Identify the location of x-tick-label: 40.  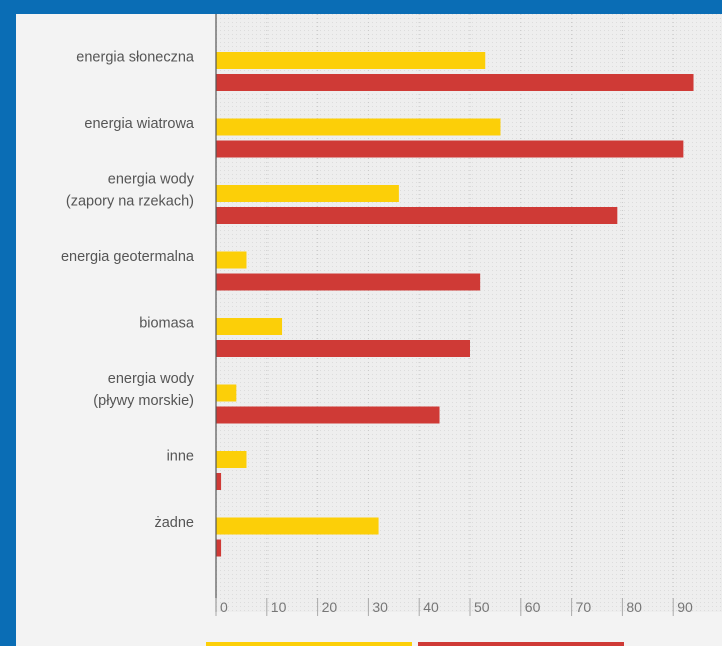
(431, 607).